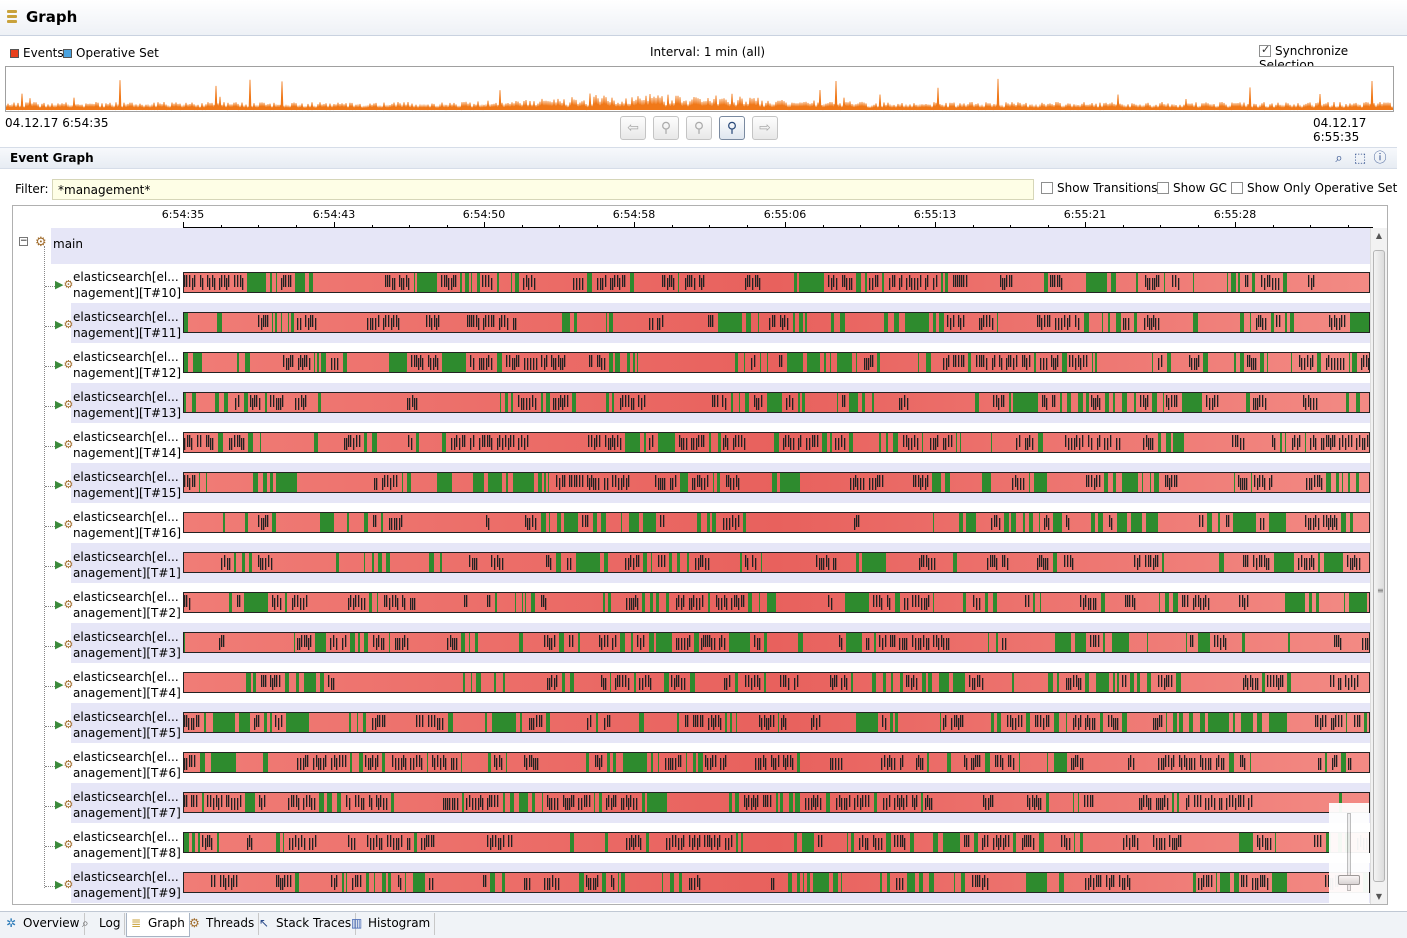  I want to click on thread-label: elasticsearch[el... nagement][T#13], so click(127, 405).